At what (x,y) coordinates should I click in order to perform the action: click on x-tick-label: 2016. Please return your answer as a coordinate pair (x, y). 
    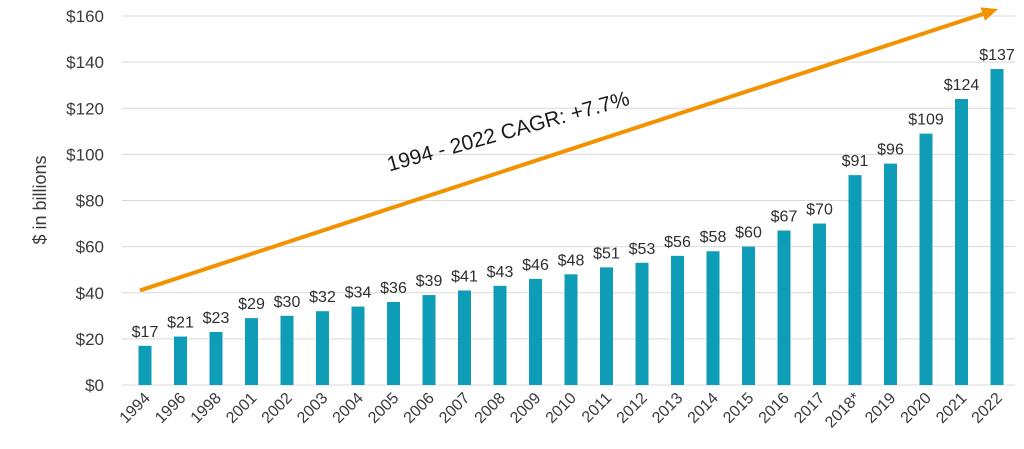
    Looking at the image, I should click on (774, 408).